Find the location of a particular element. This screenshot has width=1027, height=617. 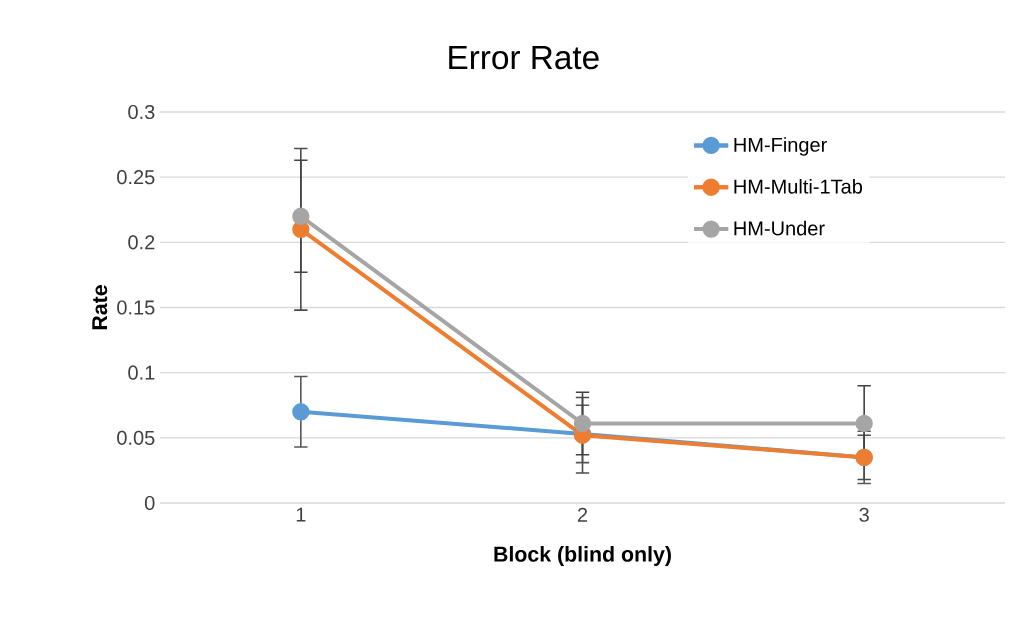

legend-label: HM-Under is located at coordinates (779, 228).